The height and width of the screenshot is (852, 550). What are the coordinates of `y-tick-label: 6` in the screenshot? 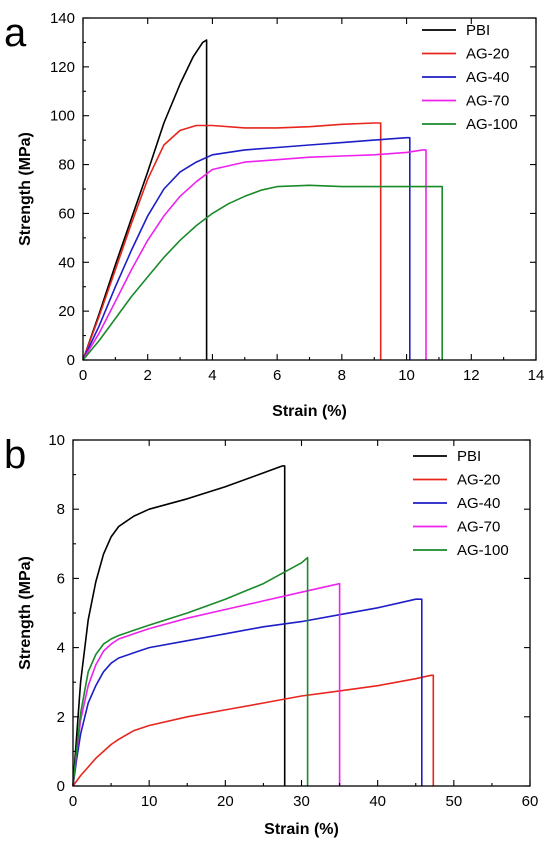 It's located at (61, 578).